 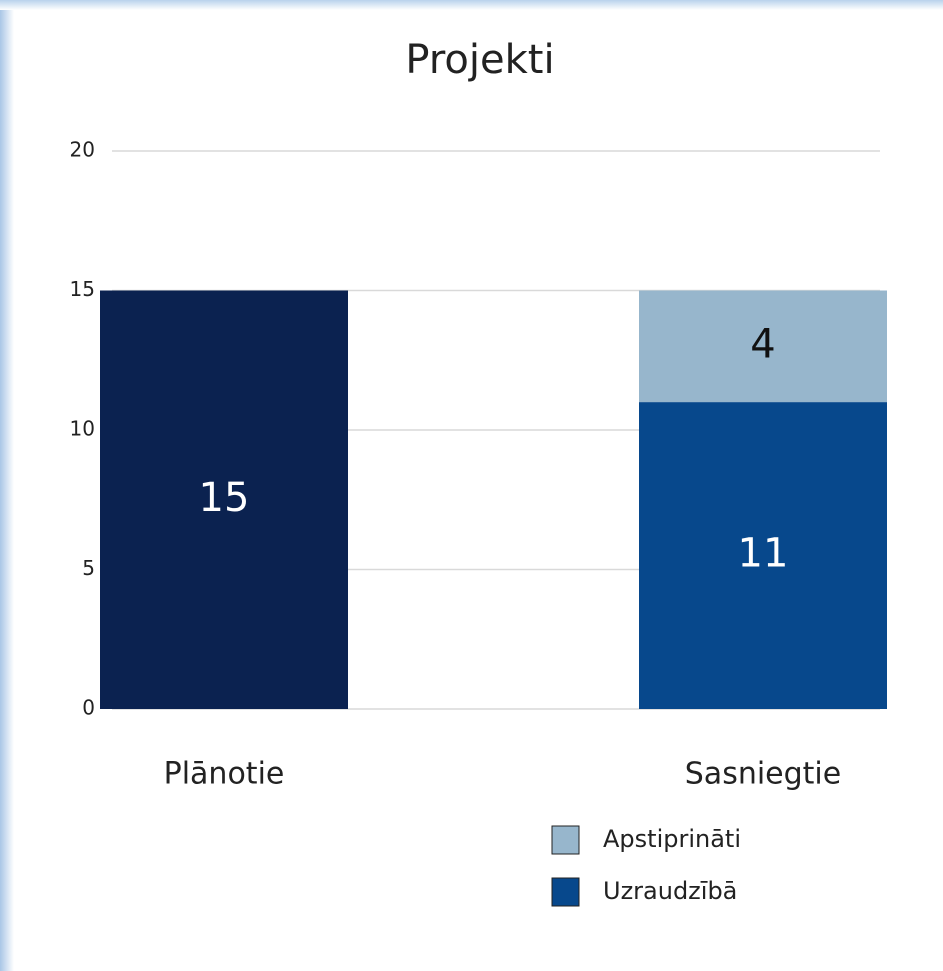 I want to click on y-tick-label: 15, so click(x=82, y=289).